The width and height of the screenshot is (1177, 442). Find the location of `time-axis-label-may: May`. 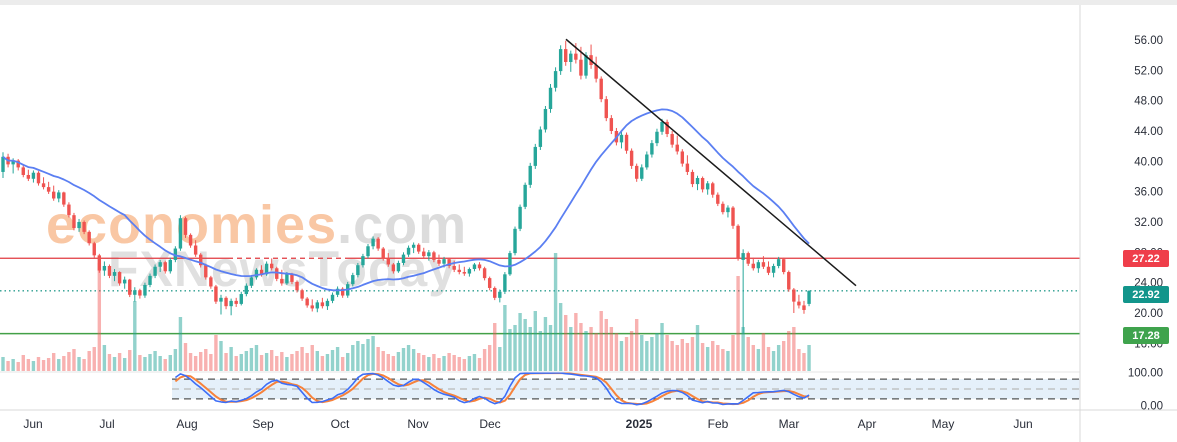

time-axis-label-may: May is located at coordinates (943, 424).